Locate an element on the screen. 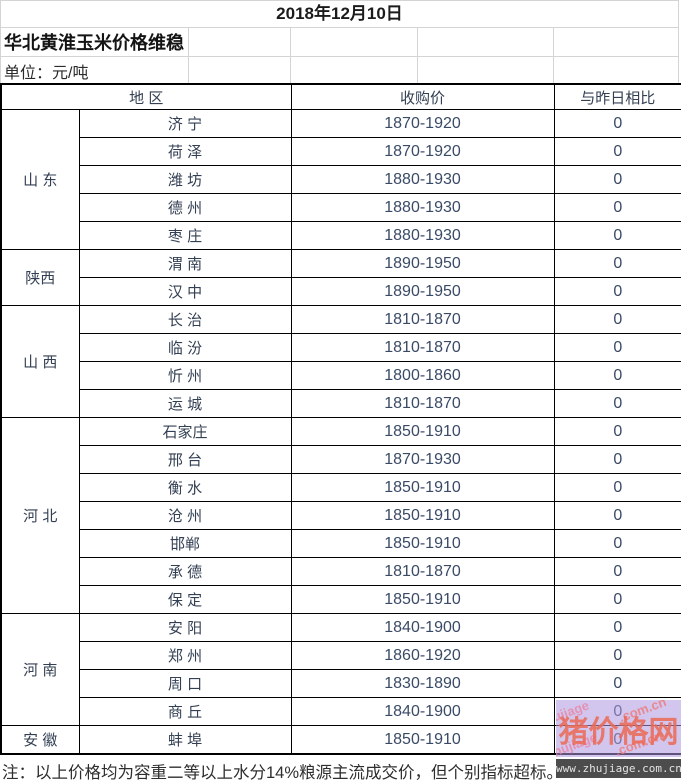 This screenshot has height=784, width=681. province-cell: 河 北 is located at coordinates (40, 515).